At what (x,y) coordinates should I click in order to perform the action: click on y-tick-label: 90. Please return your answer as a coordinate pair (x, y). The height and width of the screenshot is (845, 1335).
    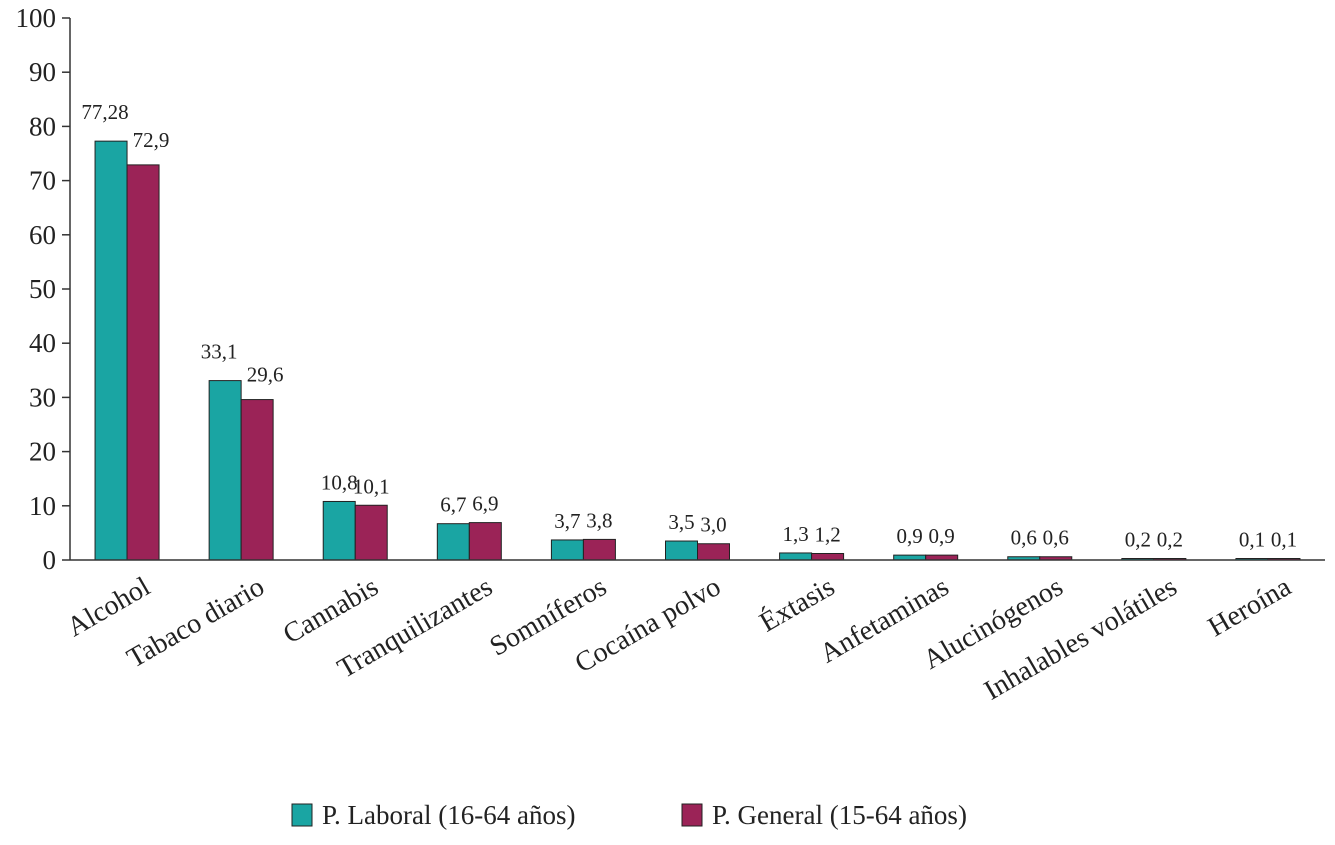
    Looking at the image, I should click on (42, 72).